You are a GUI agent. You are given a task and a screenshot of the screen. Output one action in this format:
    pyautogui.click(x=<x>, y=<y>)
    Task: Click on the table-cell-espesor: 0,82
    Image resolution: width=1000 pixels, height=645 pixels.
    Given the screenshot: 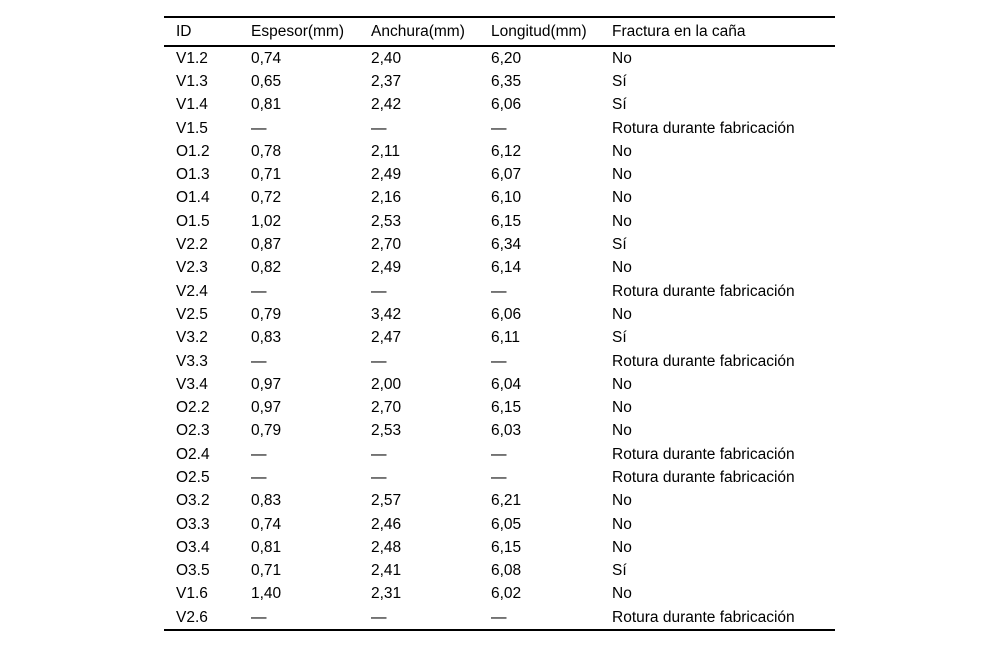 What is the action you would take?
    pyautogui.click(x=266, y=268)
    